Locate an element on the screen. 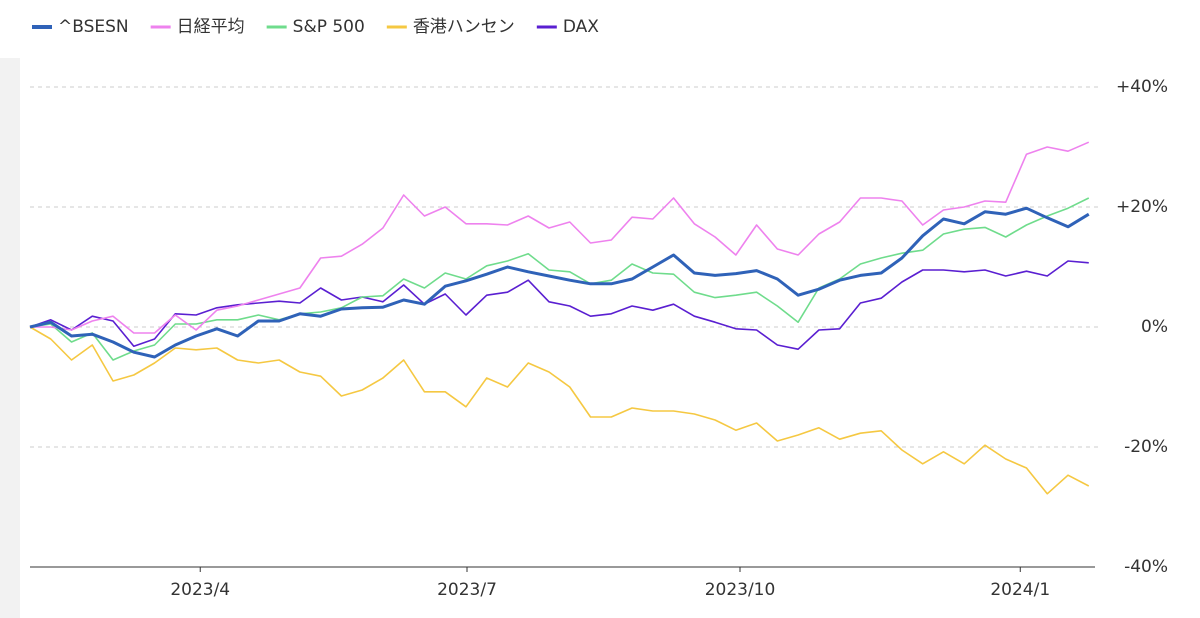 This screenshot has height=618, width=1200. y-tick-label: -20% is located at coordinates (1146, 447).